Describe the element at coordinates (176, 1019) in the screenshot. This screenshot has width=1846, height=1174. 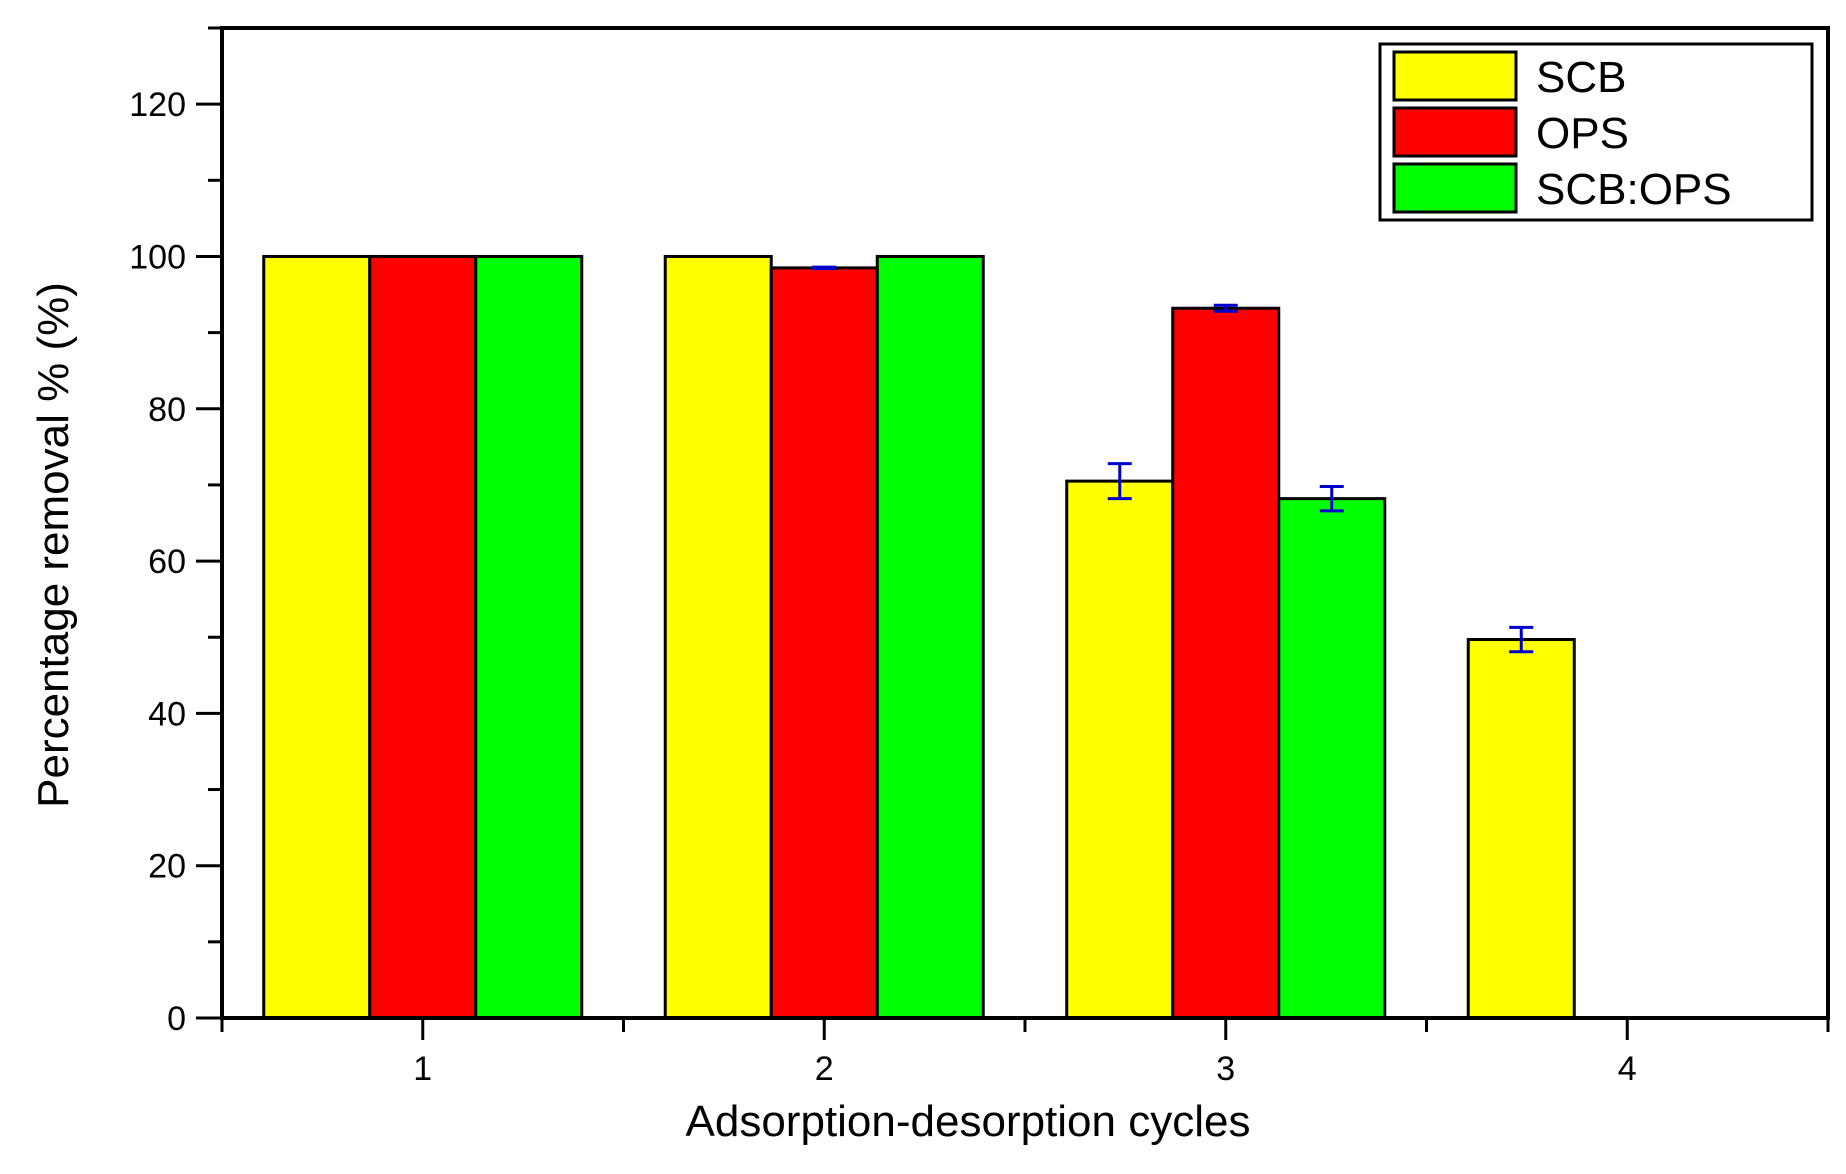
I see `y-tick-label: 0` at that location.